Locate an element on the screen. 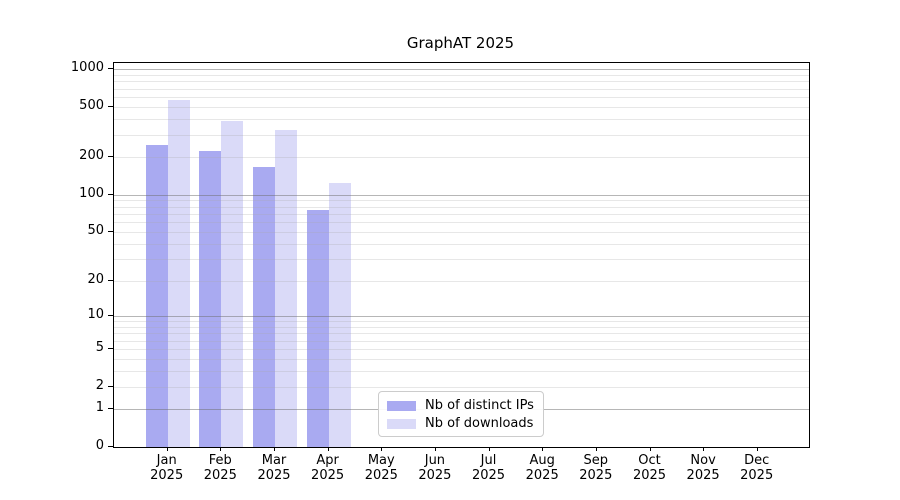  legend-item: Nb of distinct IPs is located at coordinates (461, 405).